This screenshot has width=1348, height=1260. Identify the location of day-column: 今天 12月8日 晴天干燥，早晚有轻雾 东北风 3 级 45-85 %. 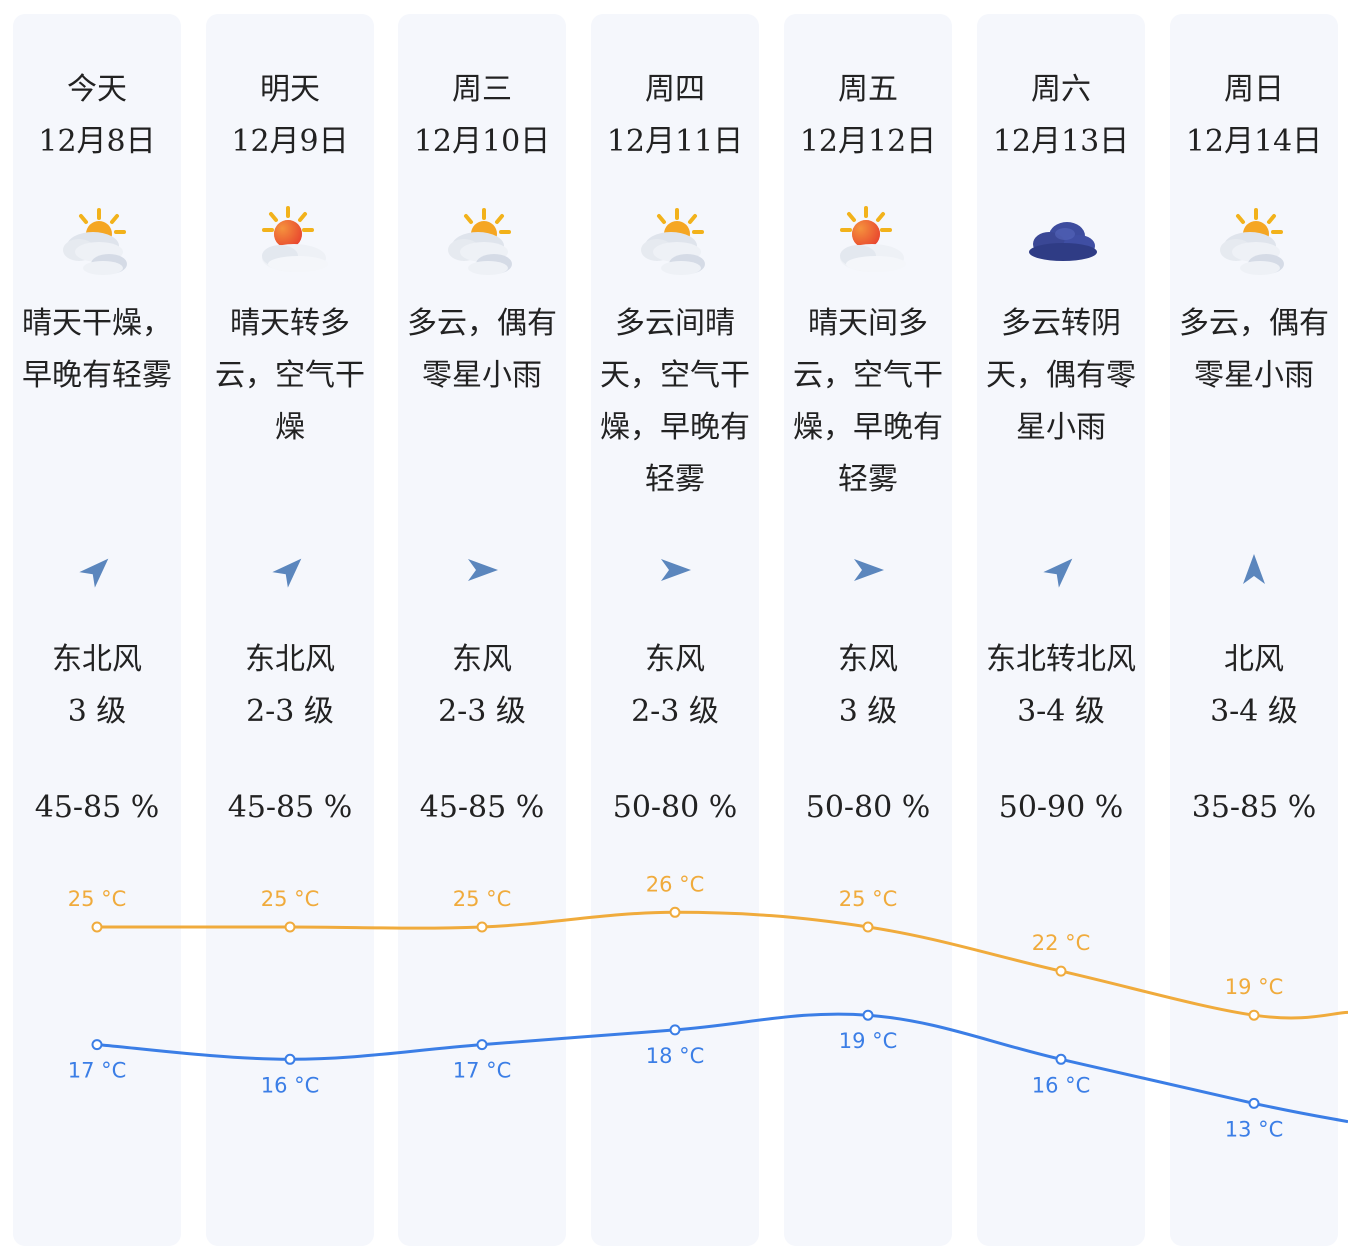
(97, 630).